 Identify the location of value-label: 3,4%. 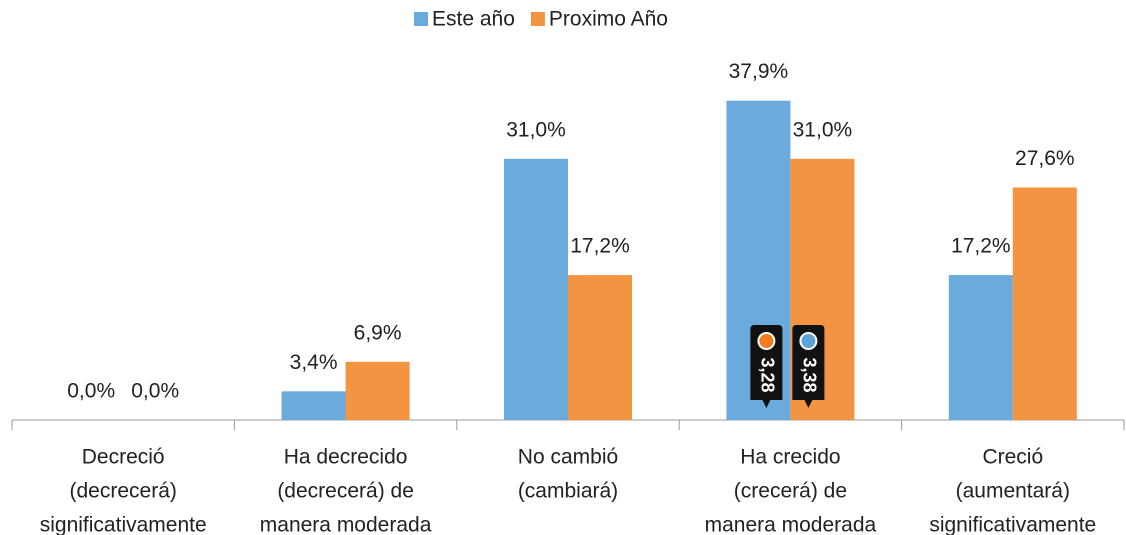
(314, 362).